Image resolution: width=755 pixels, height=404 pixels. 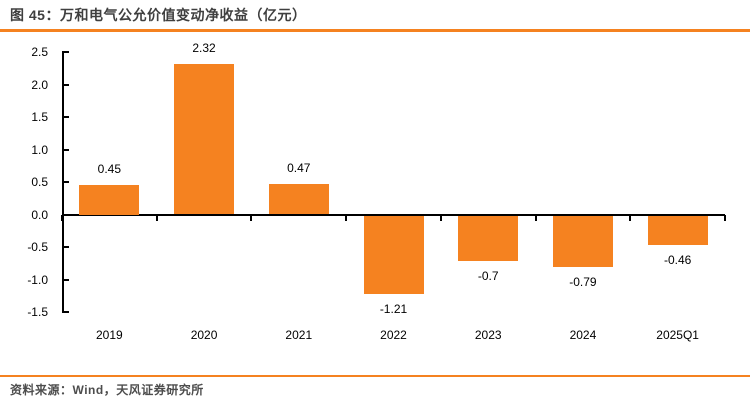 What do you see at coordinates (109, 335) in the screenshot?
I see `x-axis-label: 2019` at bounding box center [109, 335].